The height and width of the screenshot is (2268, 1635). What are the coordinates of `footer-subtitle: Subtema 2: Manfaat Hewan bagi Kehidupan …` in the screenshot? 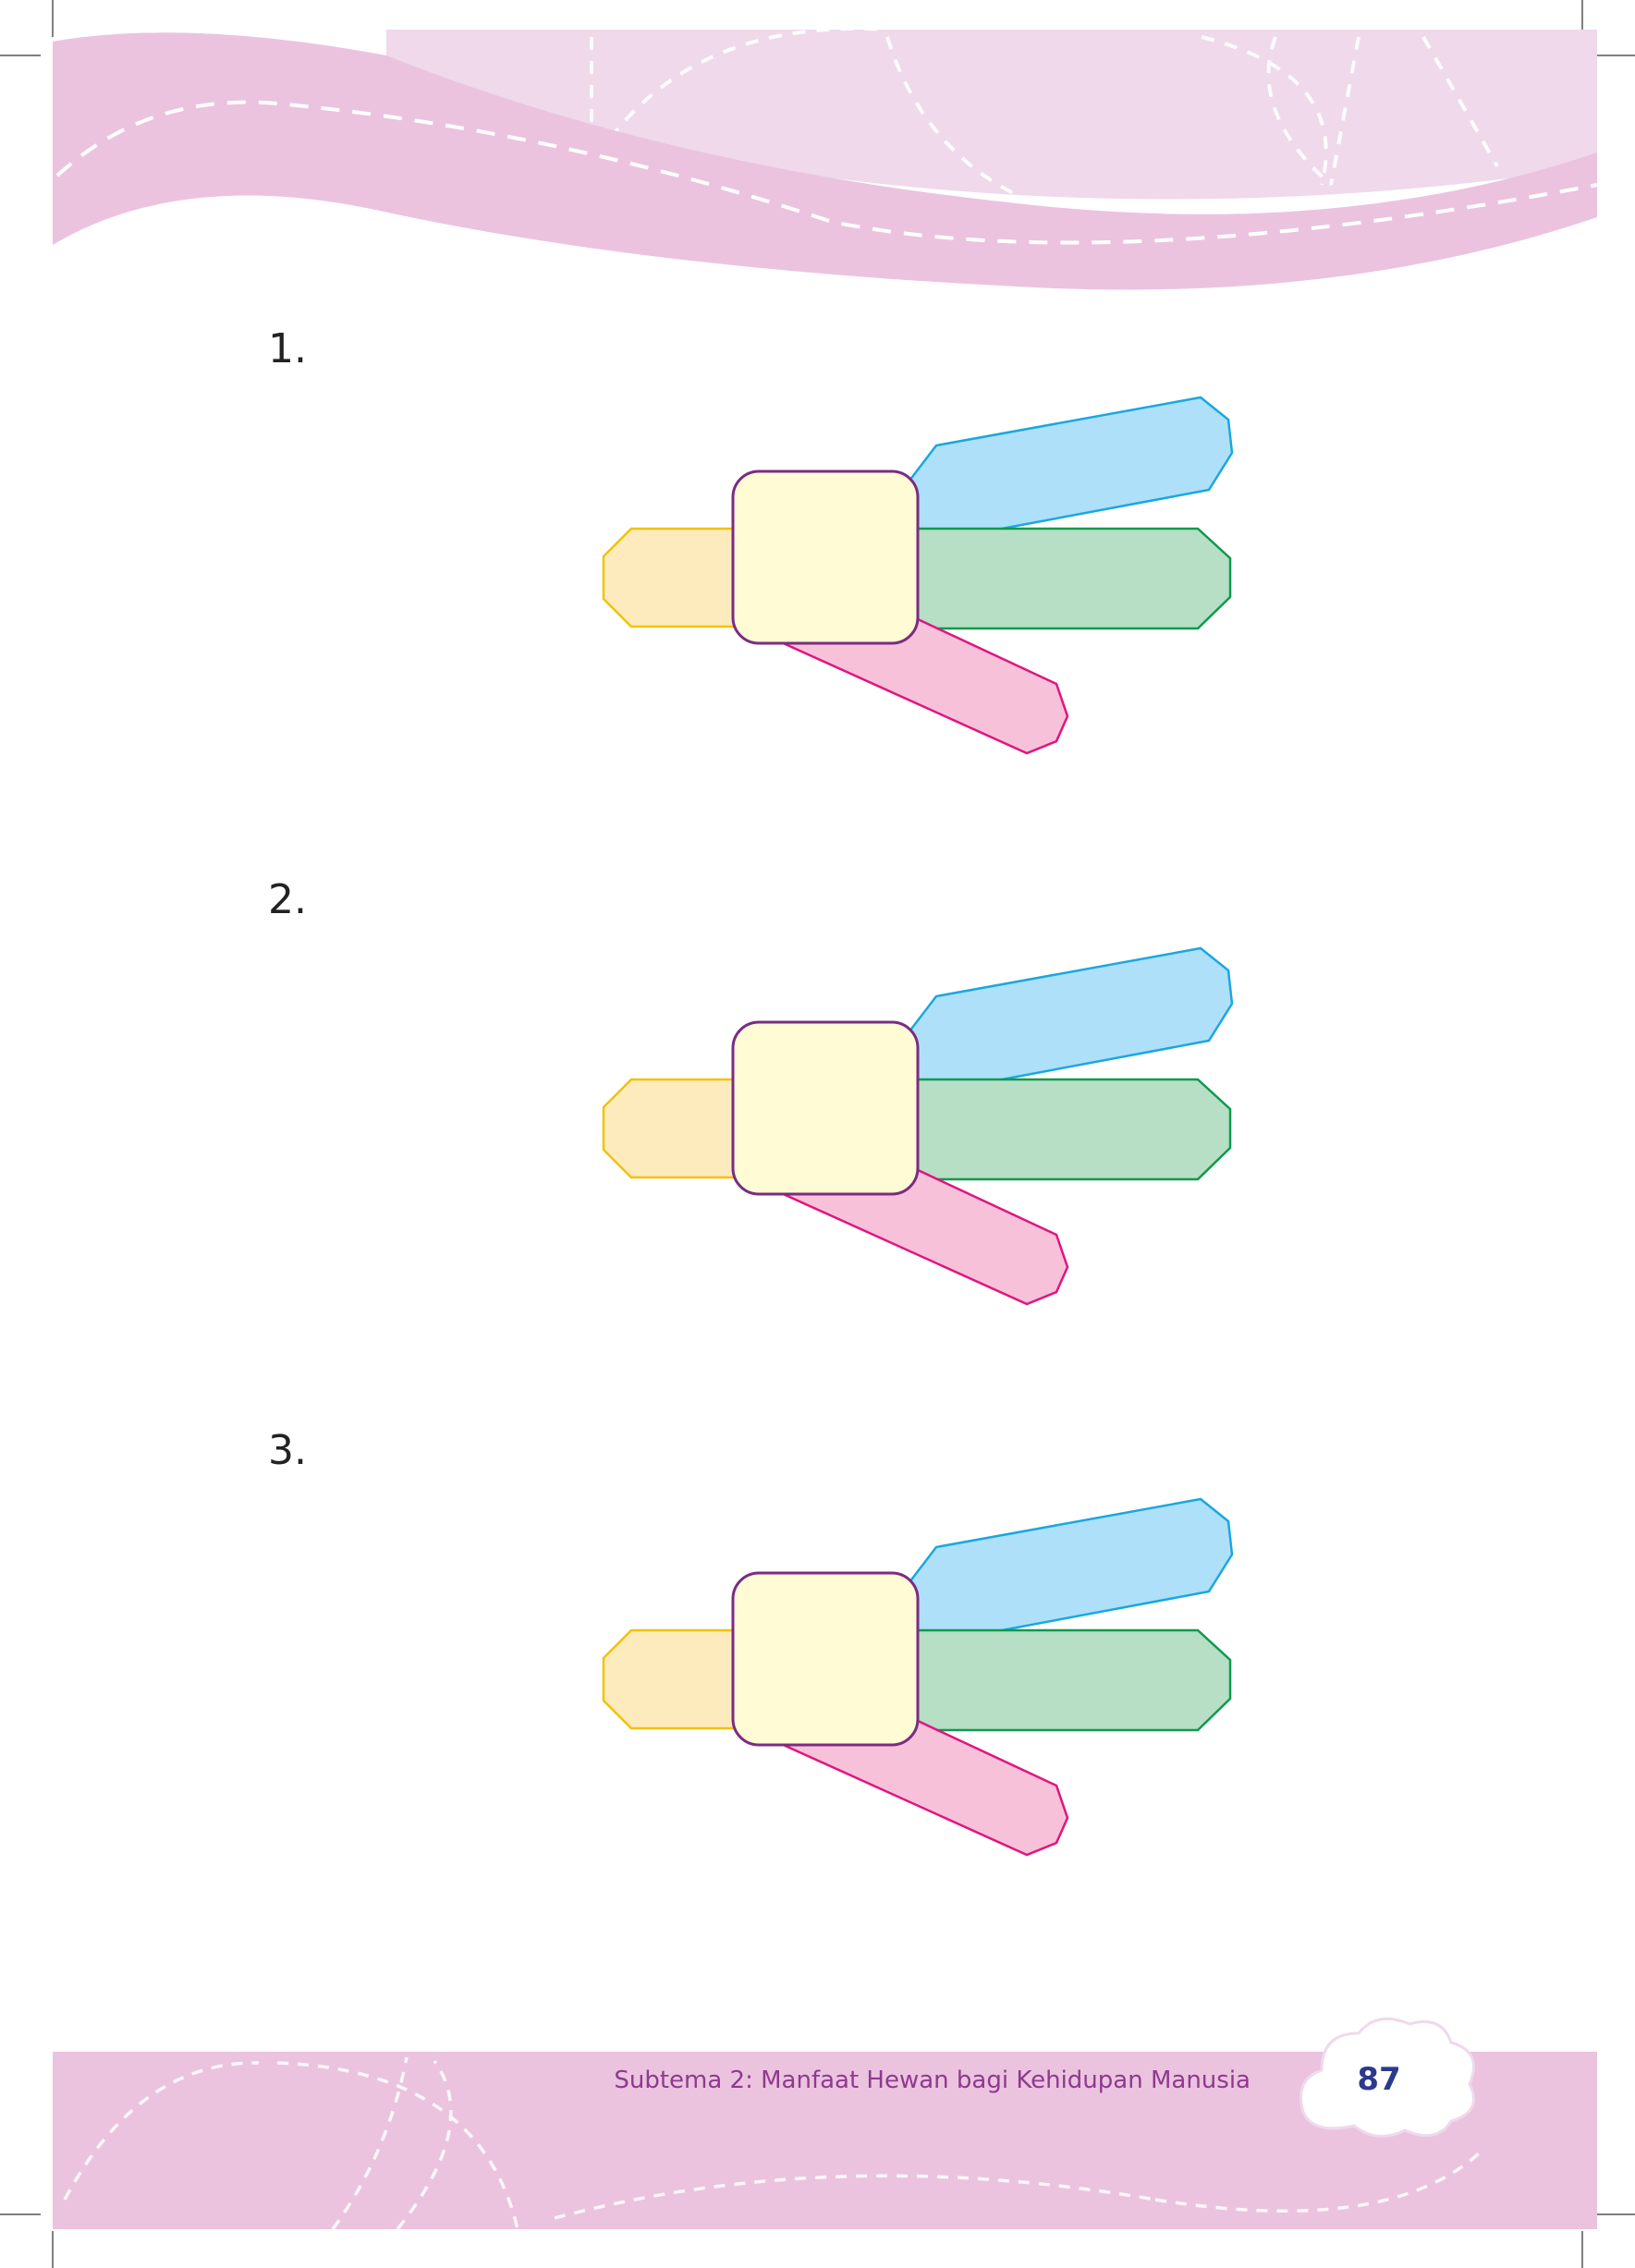 It's located at (932, 2080).